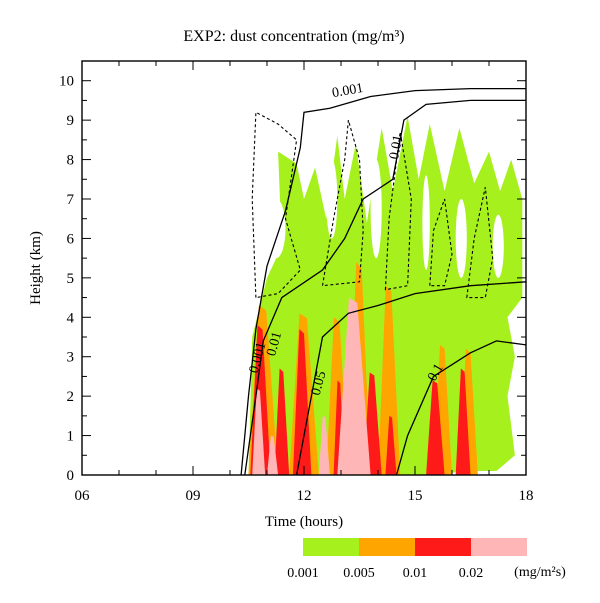  I want to click on x-tick-labels: 06 09 12 15 18, so click(304, 496).